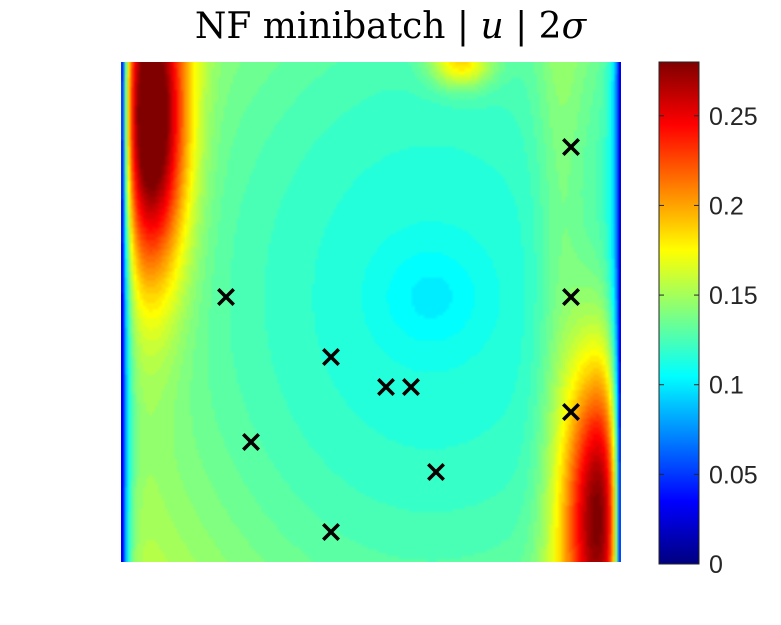  I want to click on colorbar-gradient, so click(679, 313).